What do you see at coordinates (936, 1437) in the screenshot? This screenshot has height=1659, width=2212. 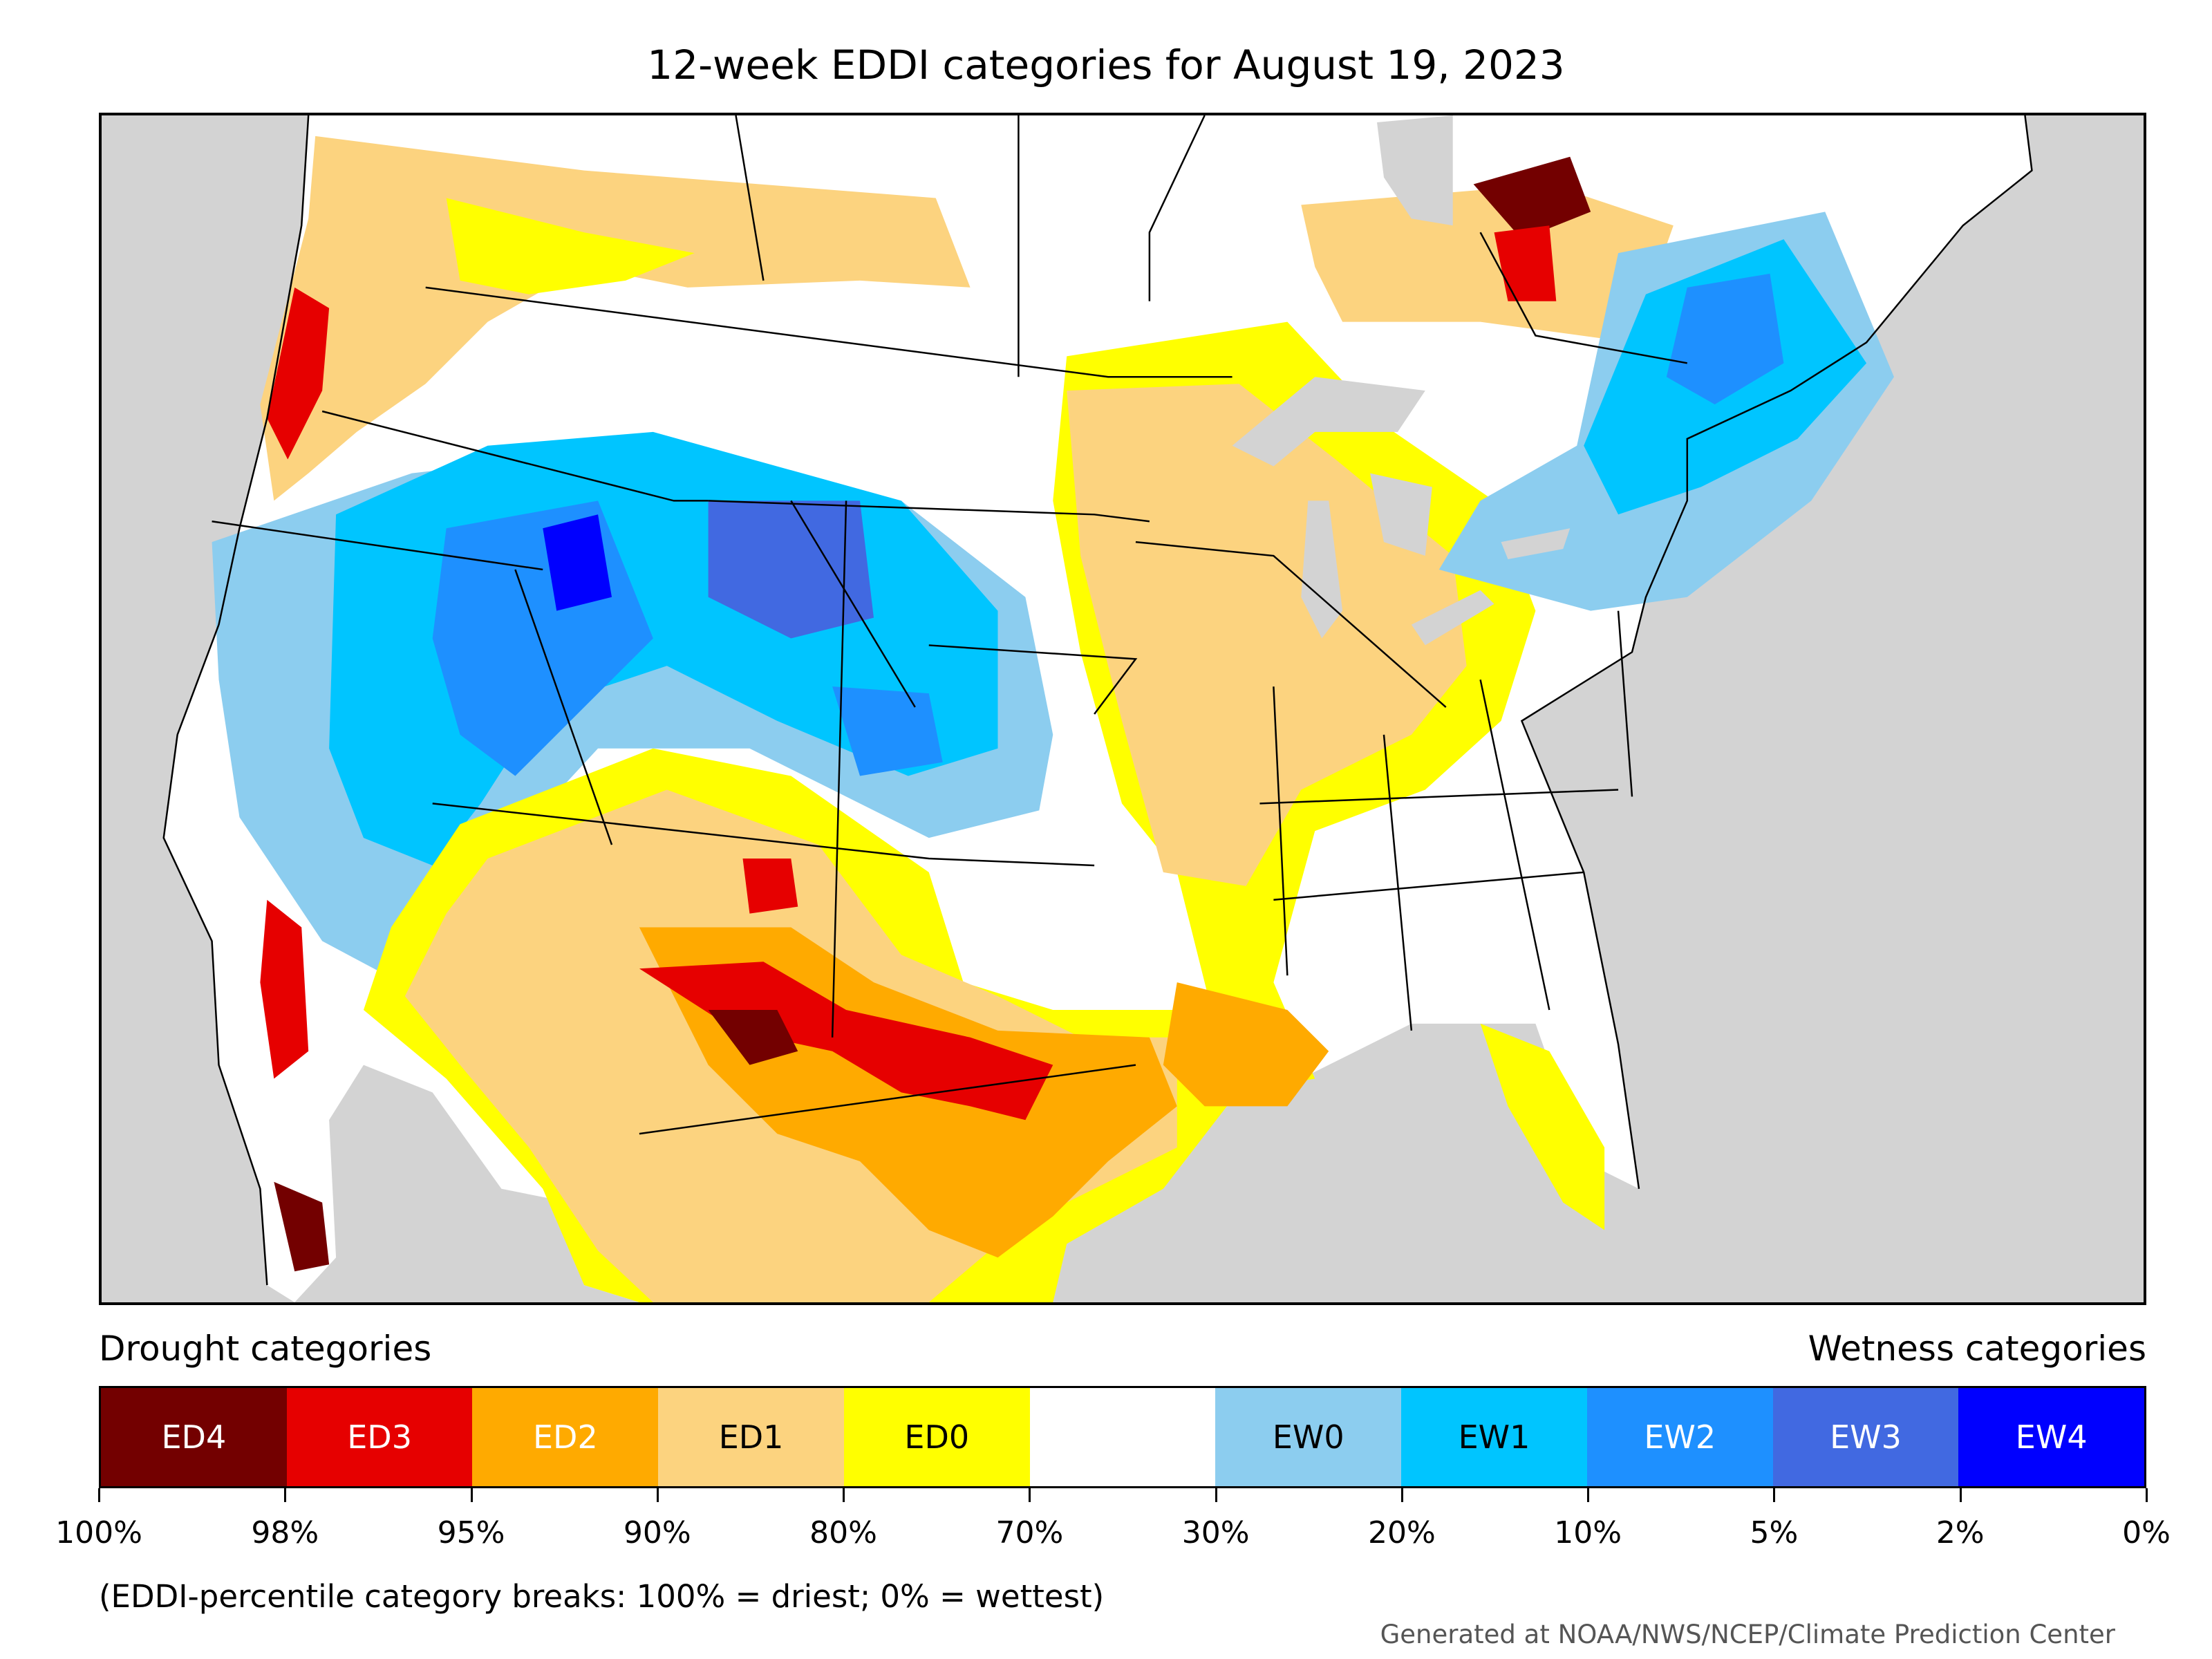 I see `colorbar-cell-ed0: ED0` at bounding box center [936, 1437].